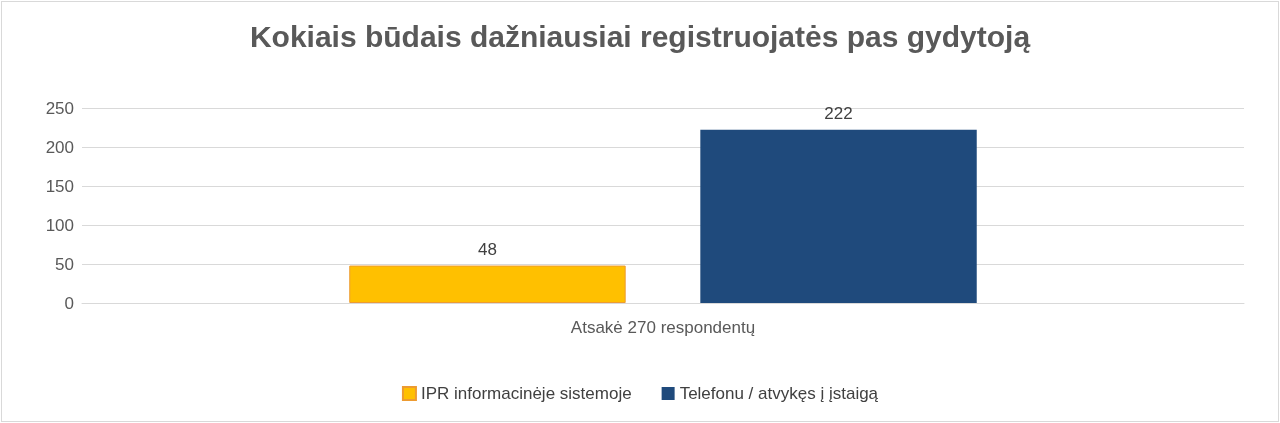 The height and width of the screenshot is (423, 1280). Describe the element at coordinates (526, 393) in the screenshot. I see `legend-label: IPR informacinėje sistemoje` at that location.